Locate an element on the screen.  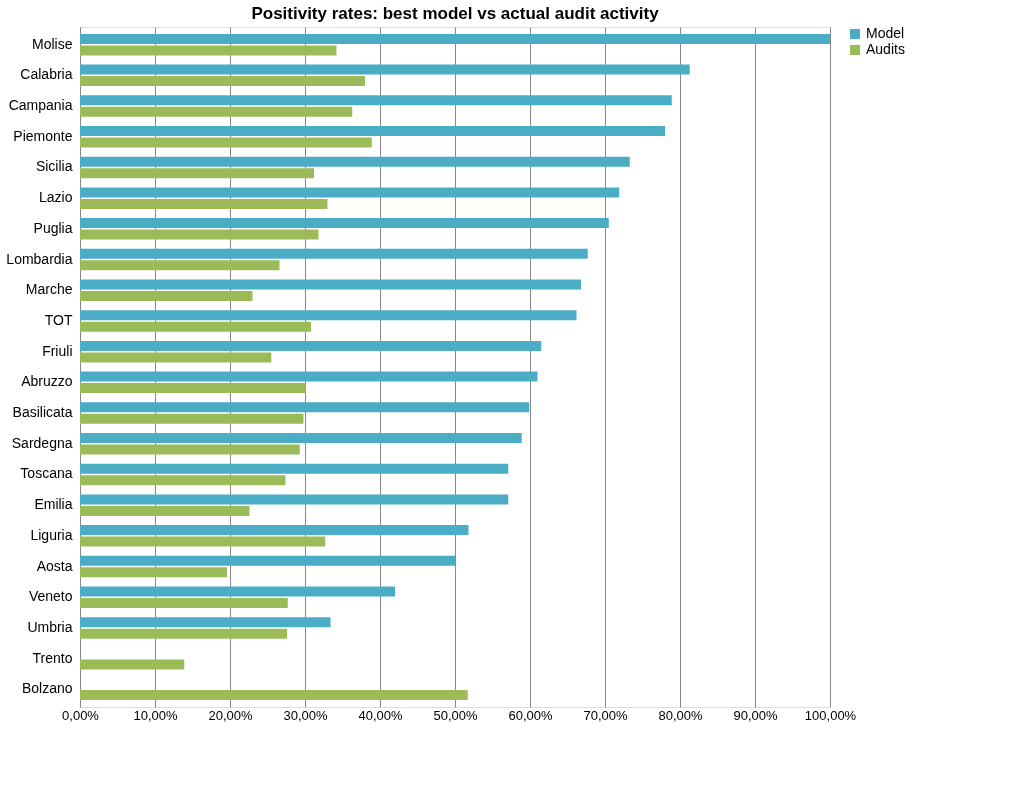
chart-title: Positivity rates: best model vs actual audit activity is located at coordinates (455, 13).